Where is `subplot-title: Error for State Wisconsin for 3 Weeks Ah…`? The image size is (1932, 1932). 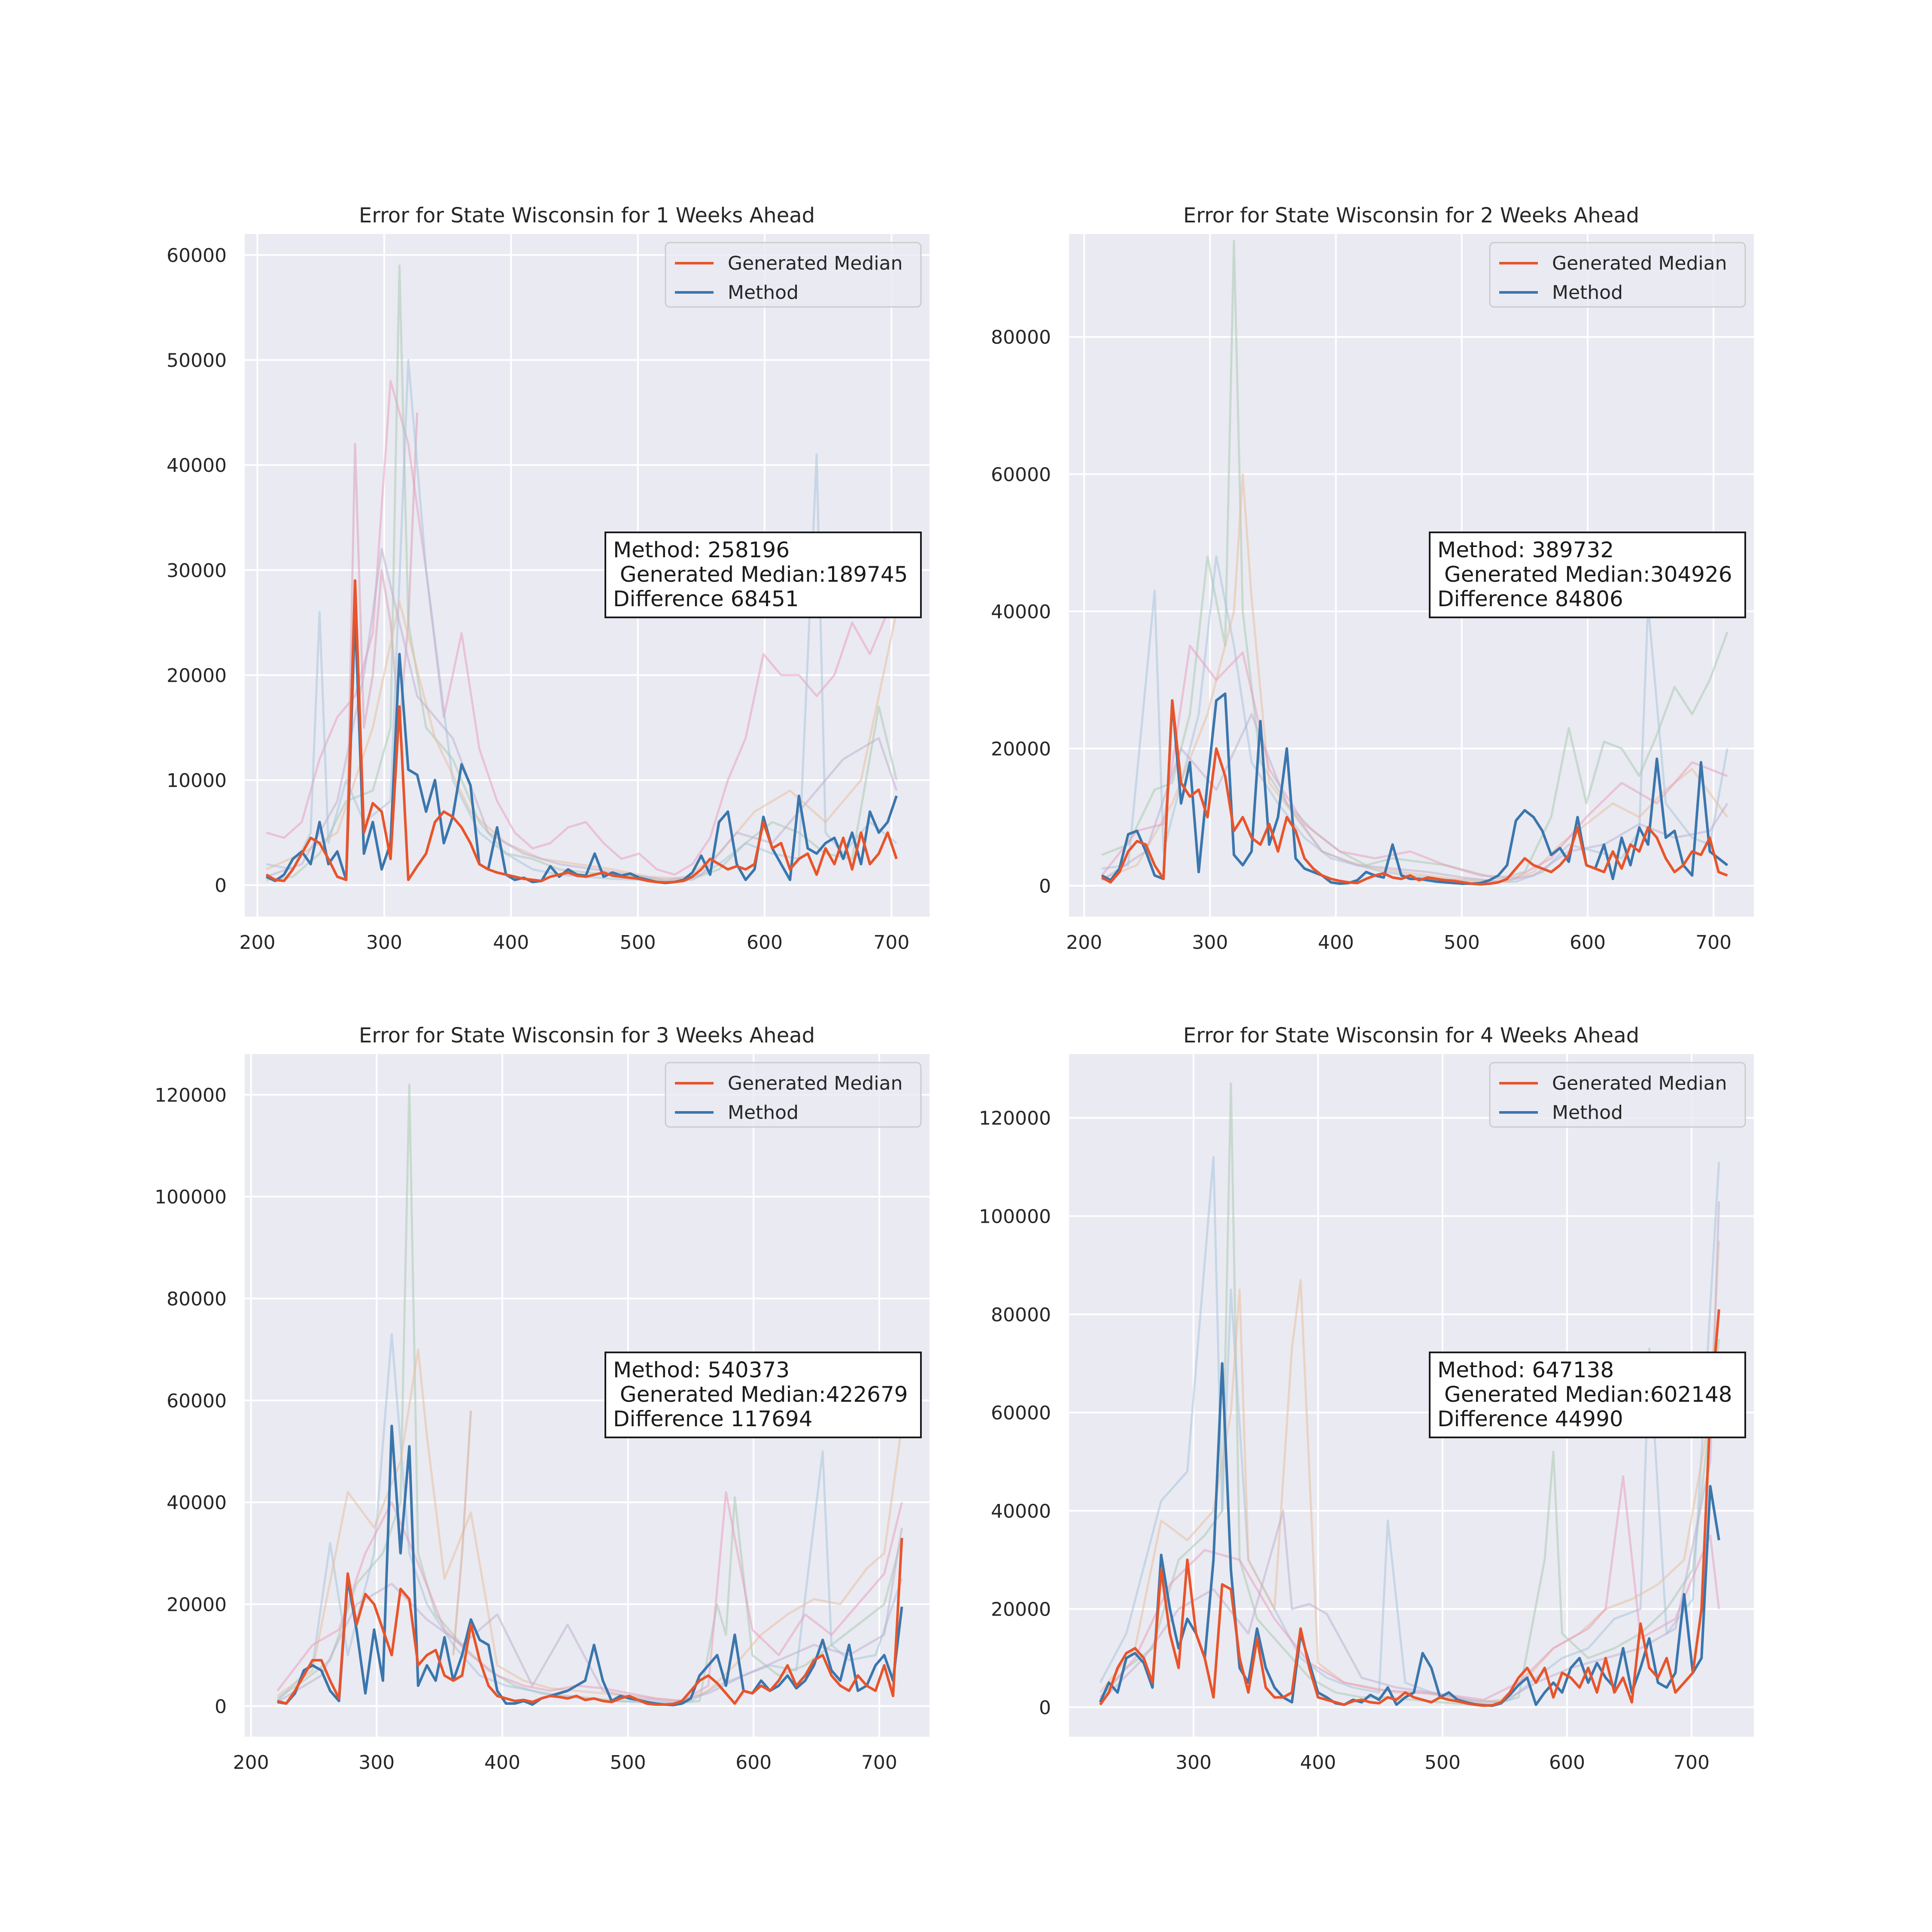 subplot-title: Error for State Wisconsin for 3 Weeks Ah… is located at coordinates (587, 1036).